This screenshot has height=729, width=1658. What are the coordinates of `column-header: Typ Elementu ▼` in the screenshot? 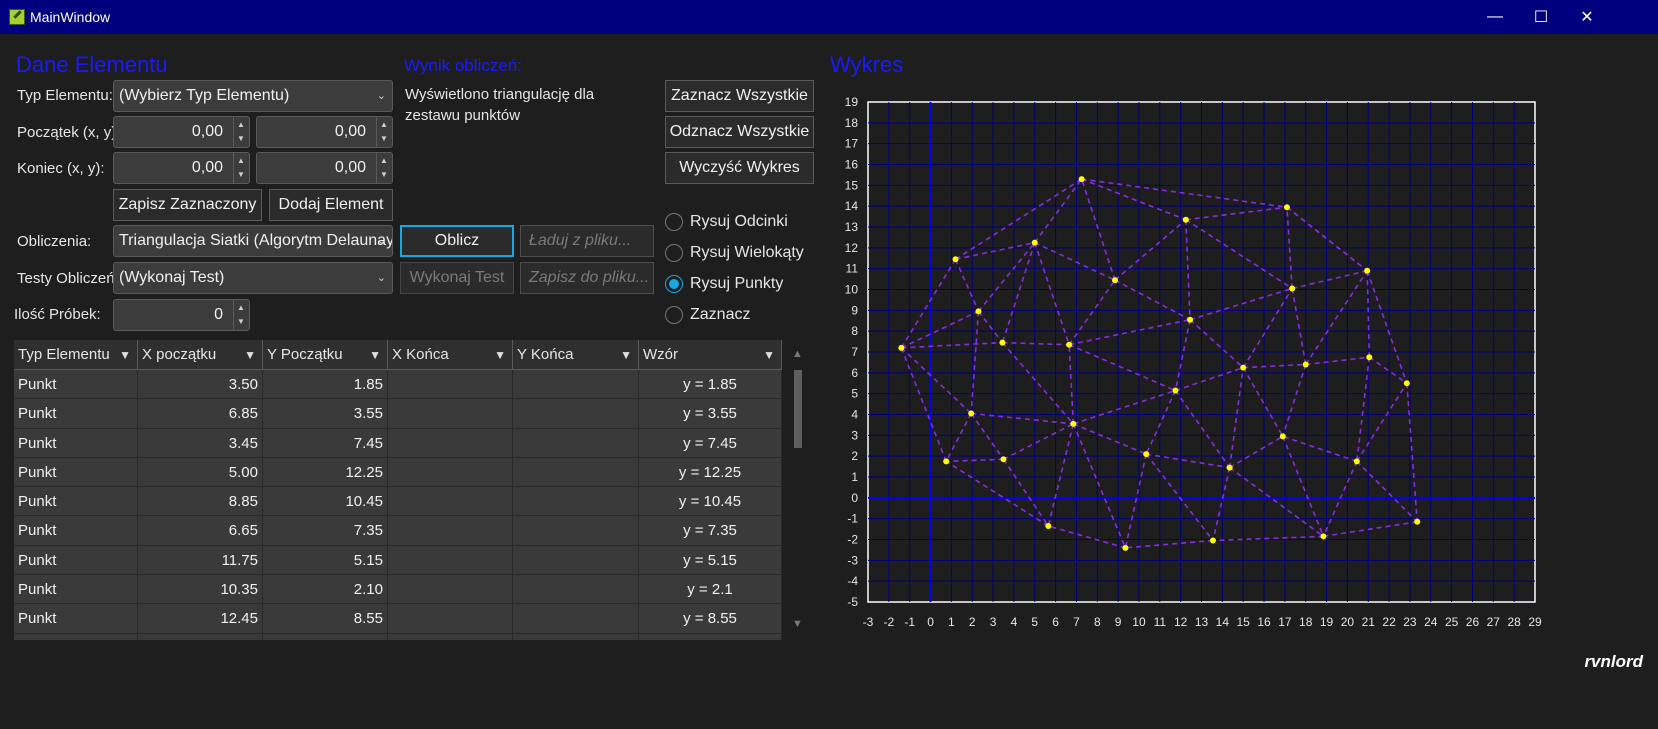 It's located at (76, 355).